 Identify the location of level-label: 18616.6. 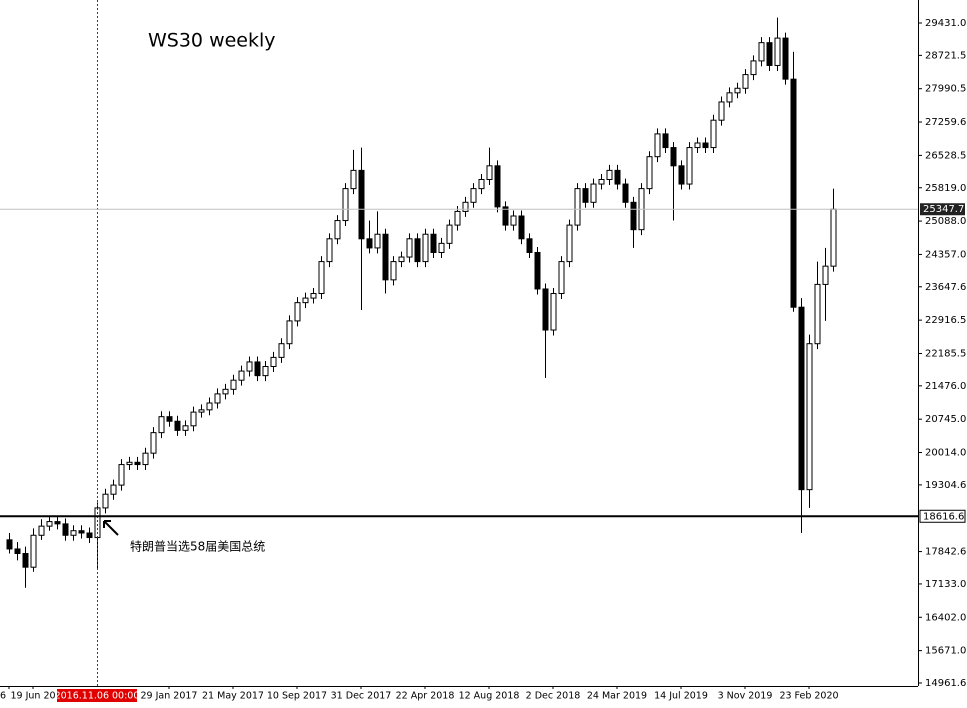
(943, 516).